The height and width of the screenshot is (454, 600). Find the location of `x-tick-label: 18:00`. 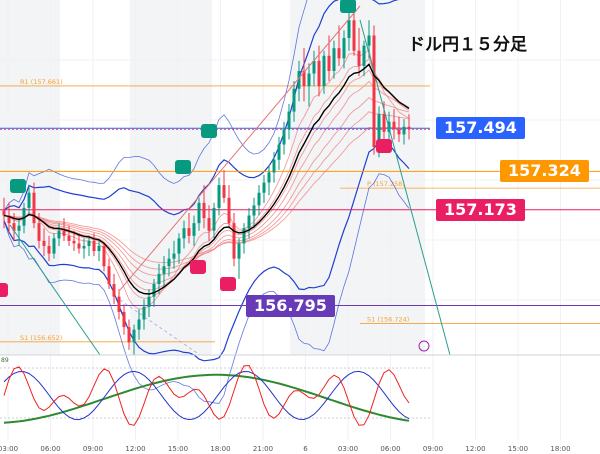

x-tick-label: 18:00 is located at coordinates (220, 449).